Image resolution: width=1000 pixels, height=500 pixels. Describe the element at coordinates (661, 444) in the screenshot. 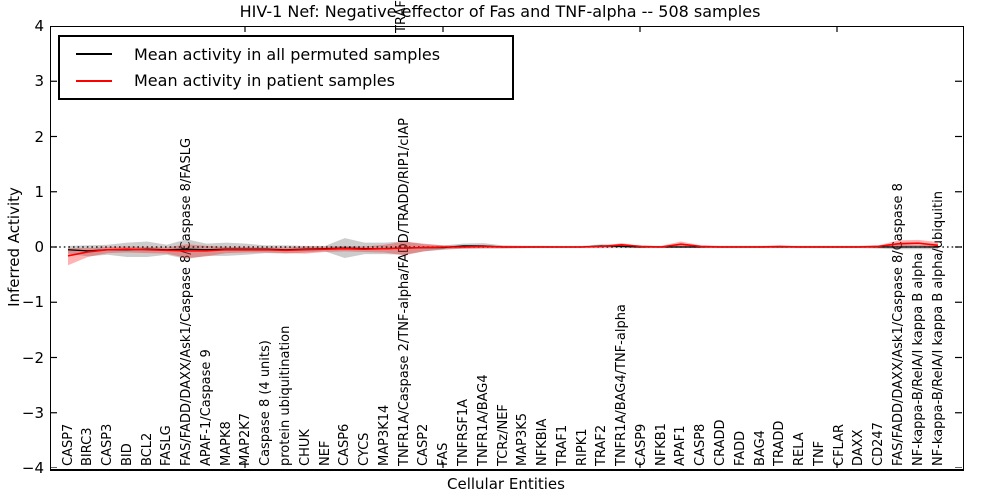

I see `entity-label: NFKB1` at that location.